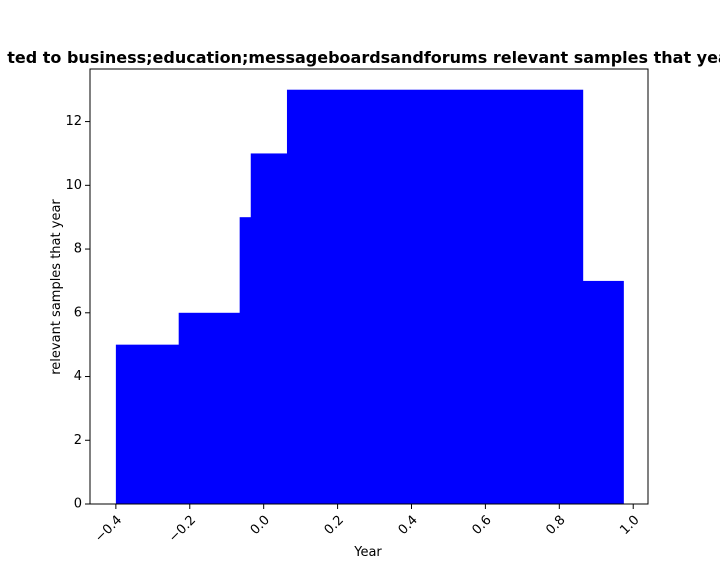 Image resolution: width=720 pixels, height=576 pixels. I want to click on y-tick-label: 12, so click(73, 121).